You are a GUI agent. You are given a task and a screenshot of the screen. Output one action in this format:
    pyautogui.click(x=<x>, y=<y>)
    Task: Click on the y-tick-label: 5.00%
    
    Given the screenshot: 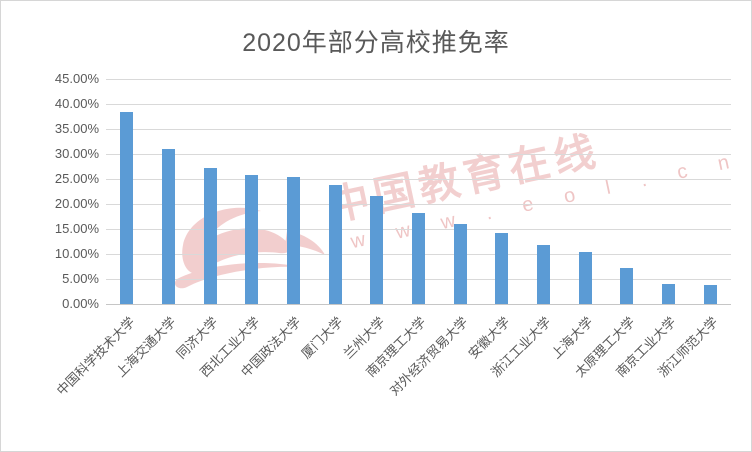 What is the action you would take?
    pyautogui.click(x=80, y=278)
    